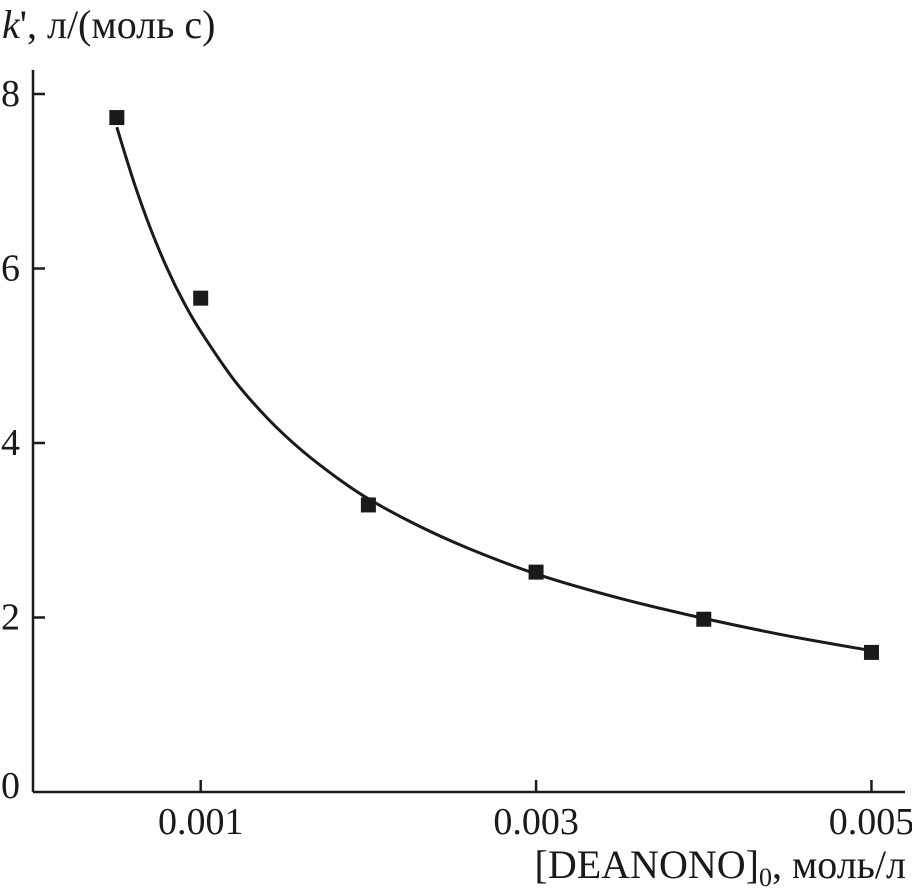 The image size is (912, 896). I want to click on x-axis-title-units: , моль/л, so click(839, 864).